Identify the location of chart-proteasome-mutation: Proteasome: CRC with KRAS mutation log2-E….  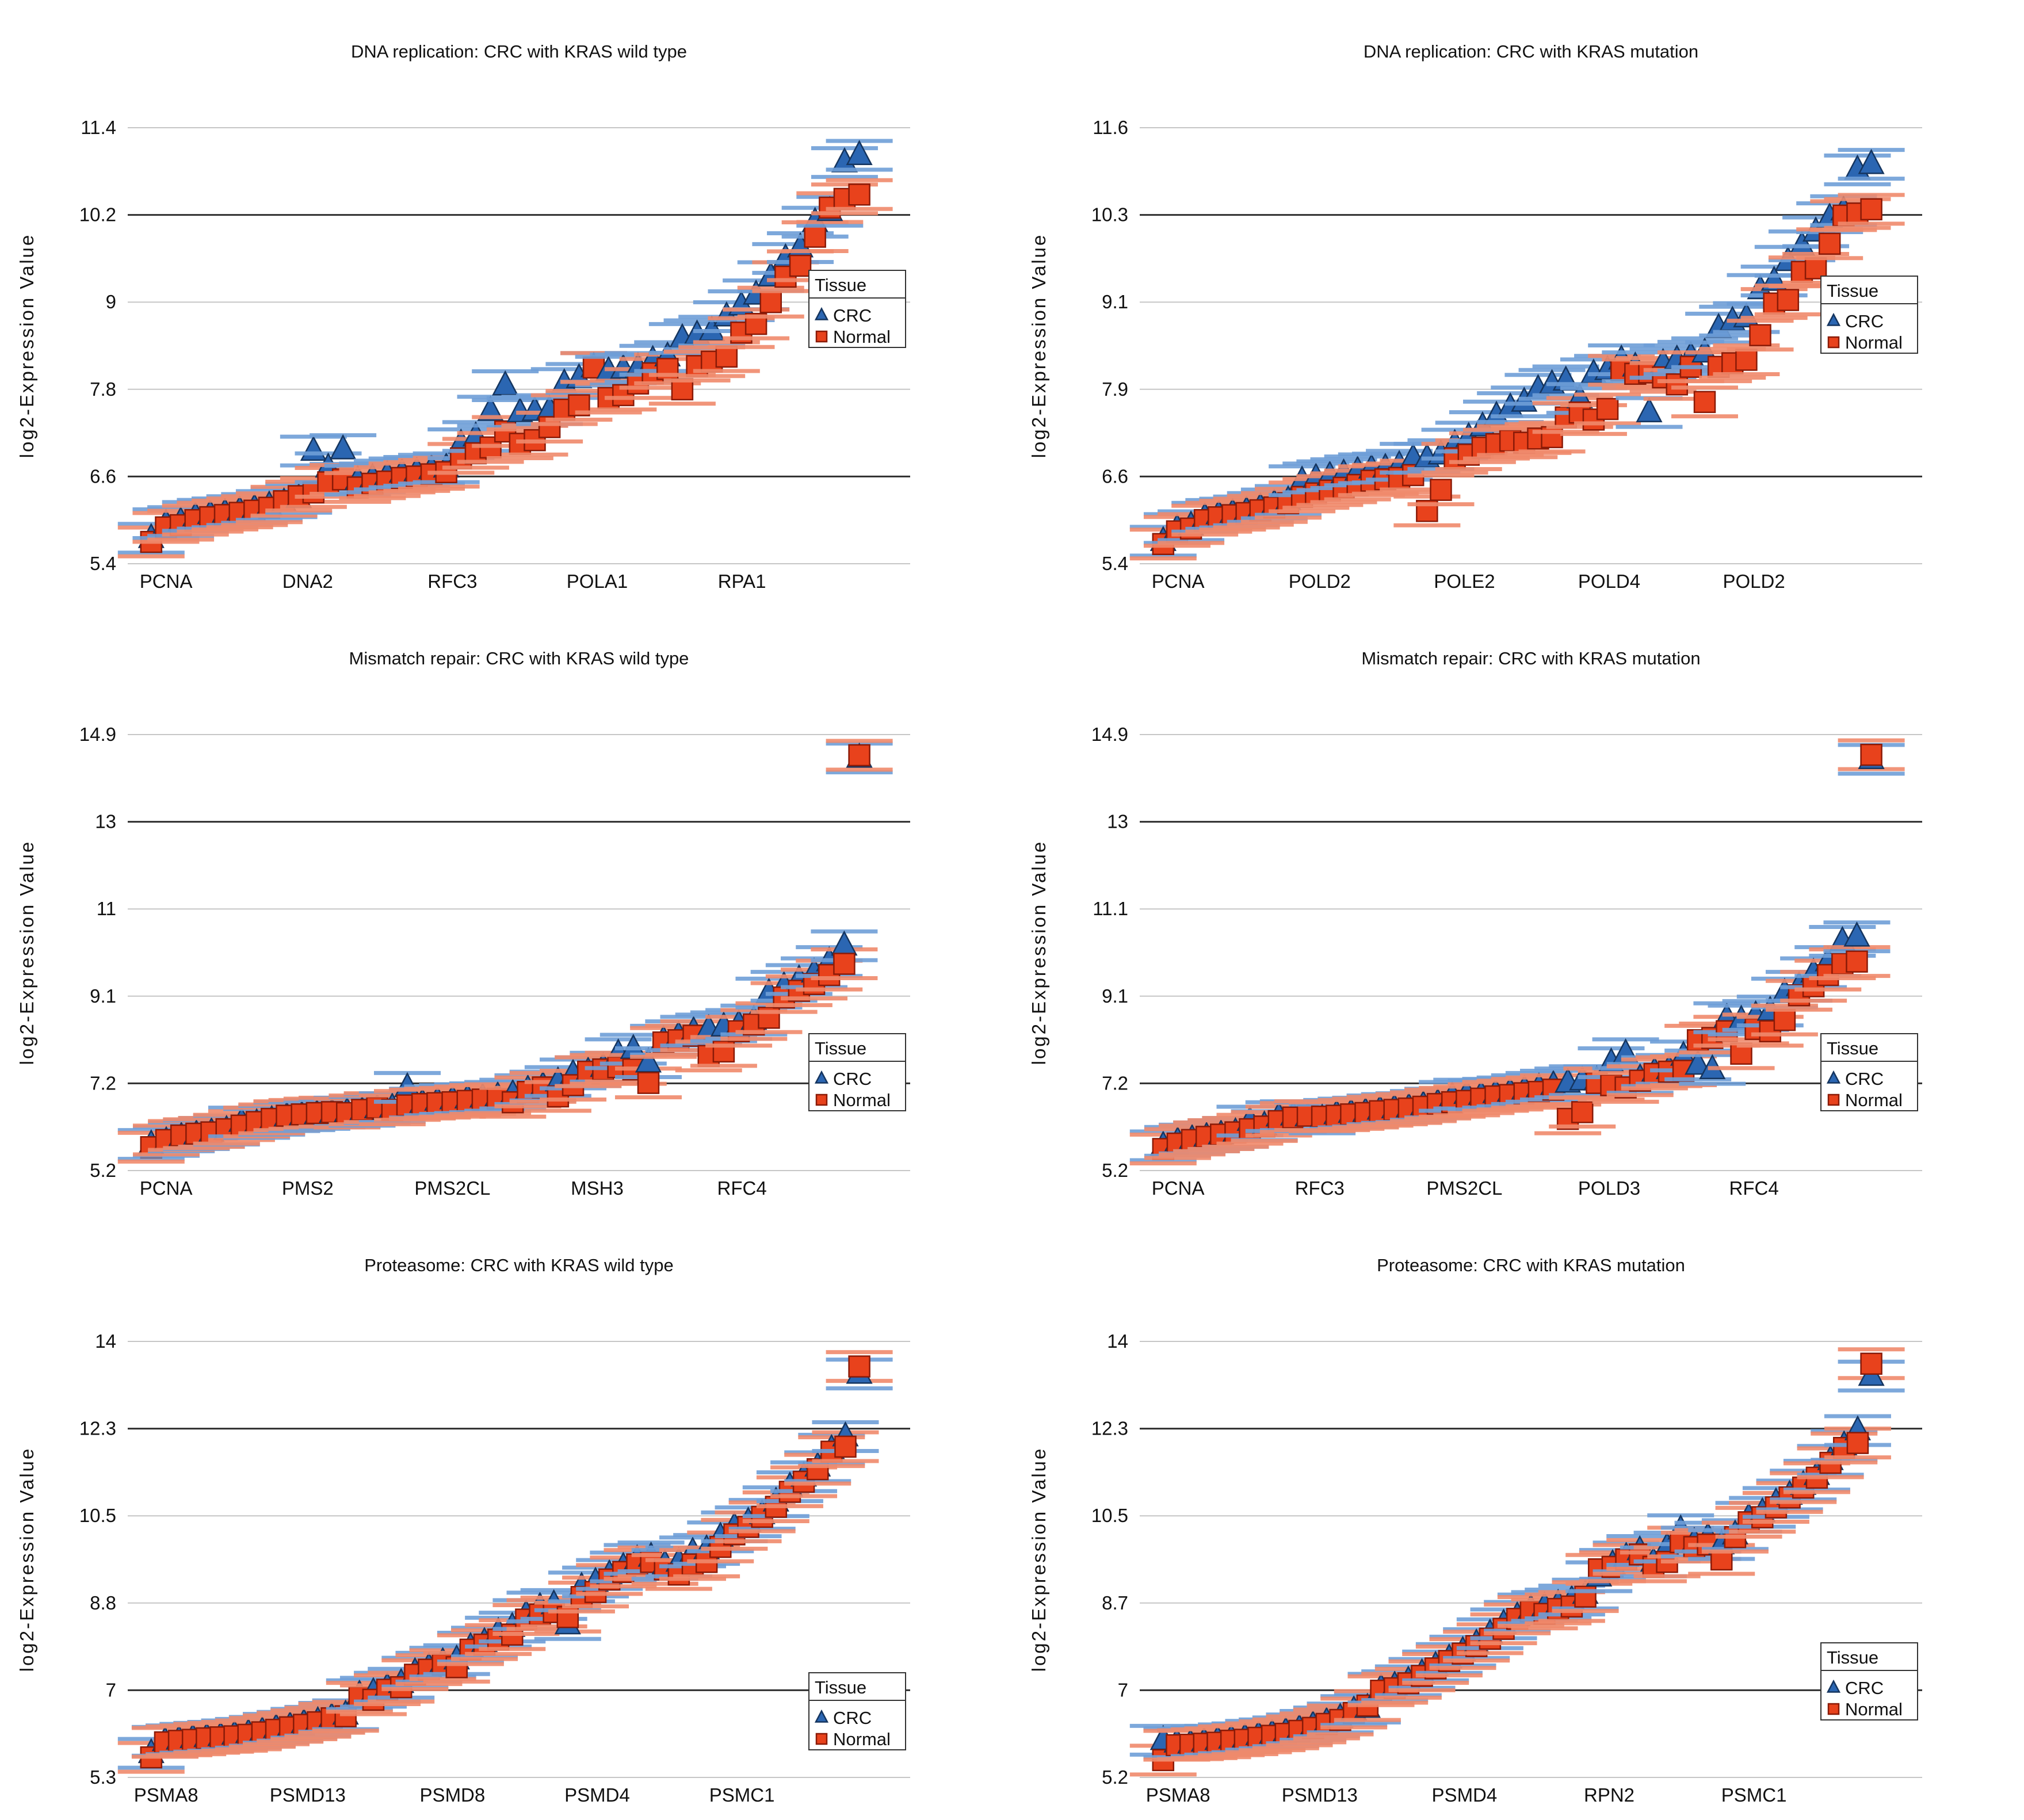
(1475, 1530).